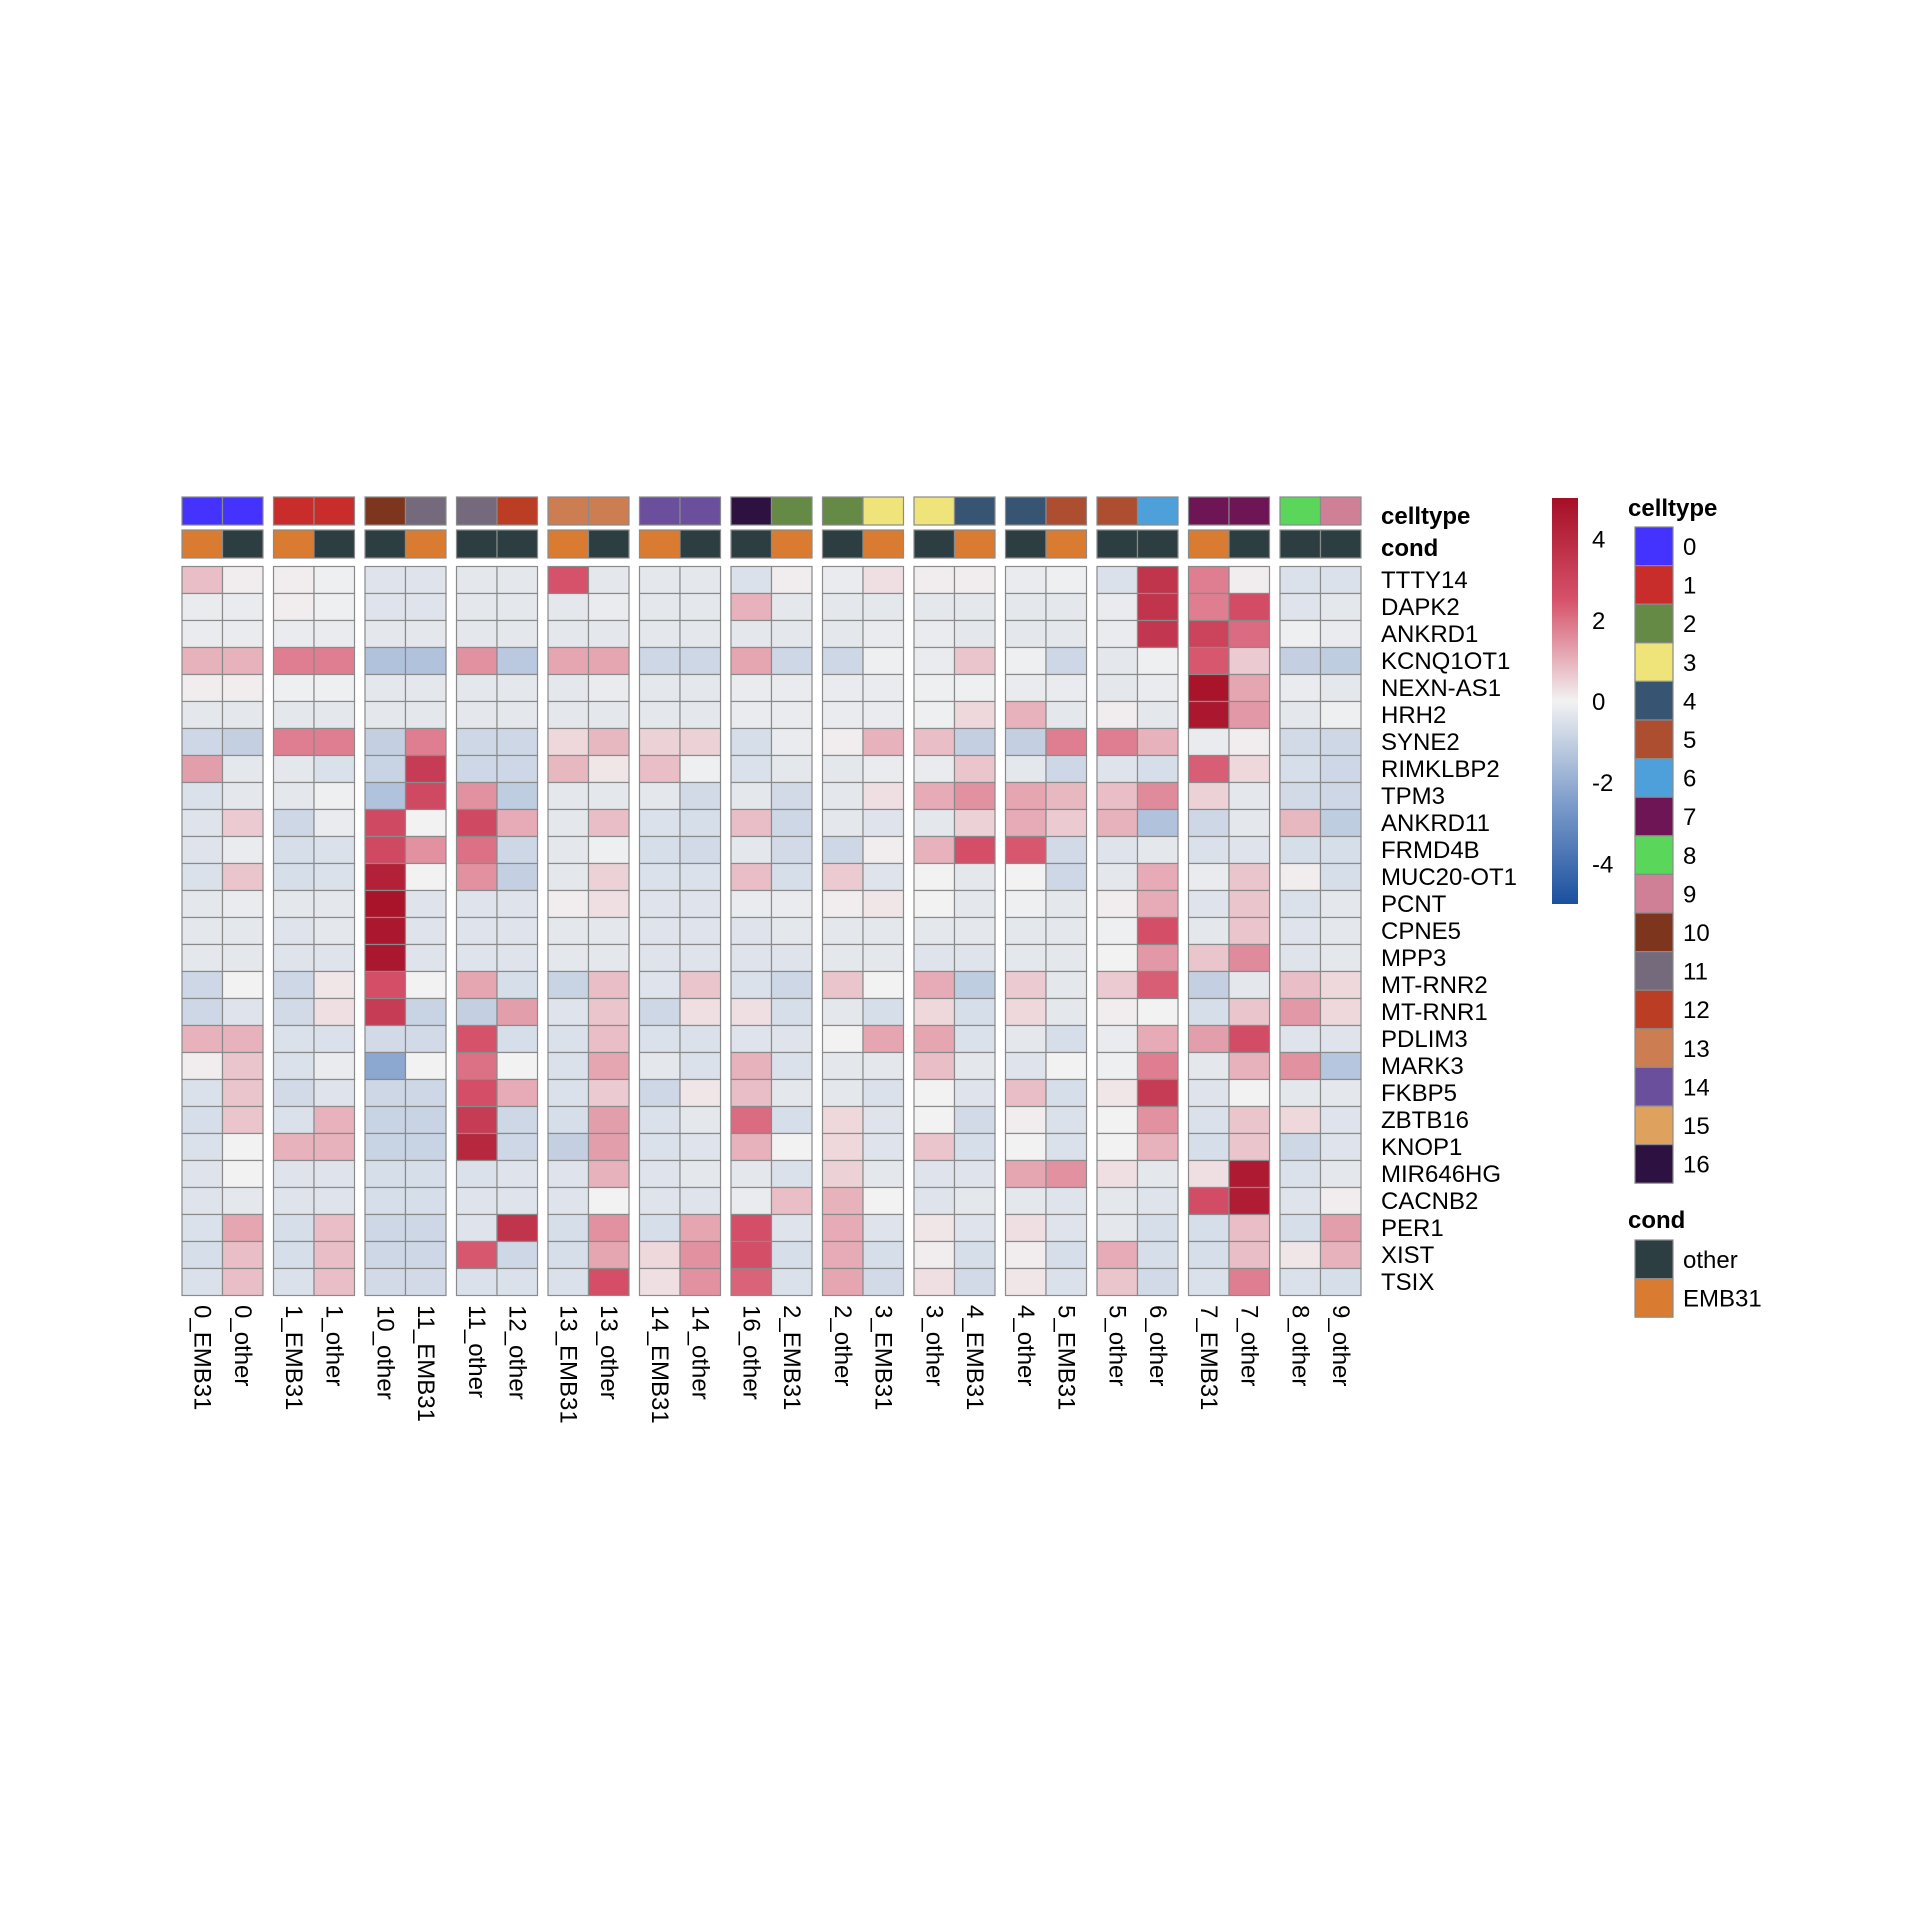  I want to click on row-label: MIR646HG, so click(1441, 1174).